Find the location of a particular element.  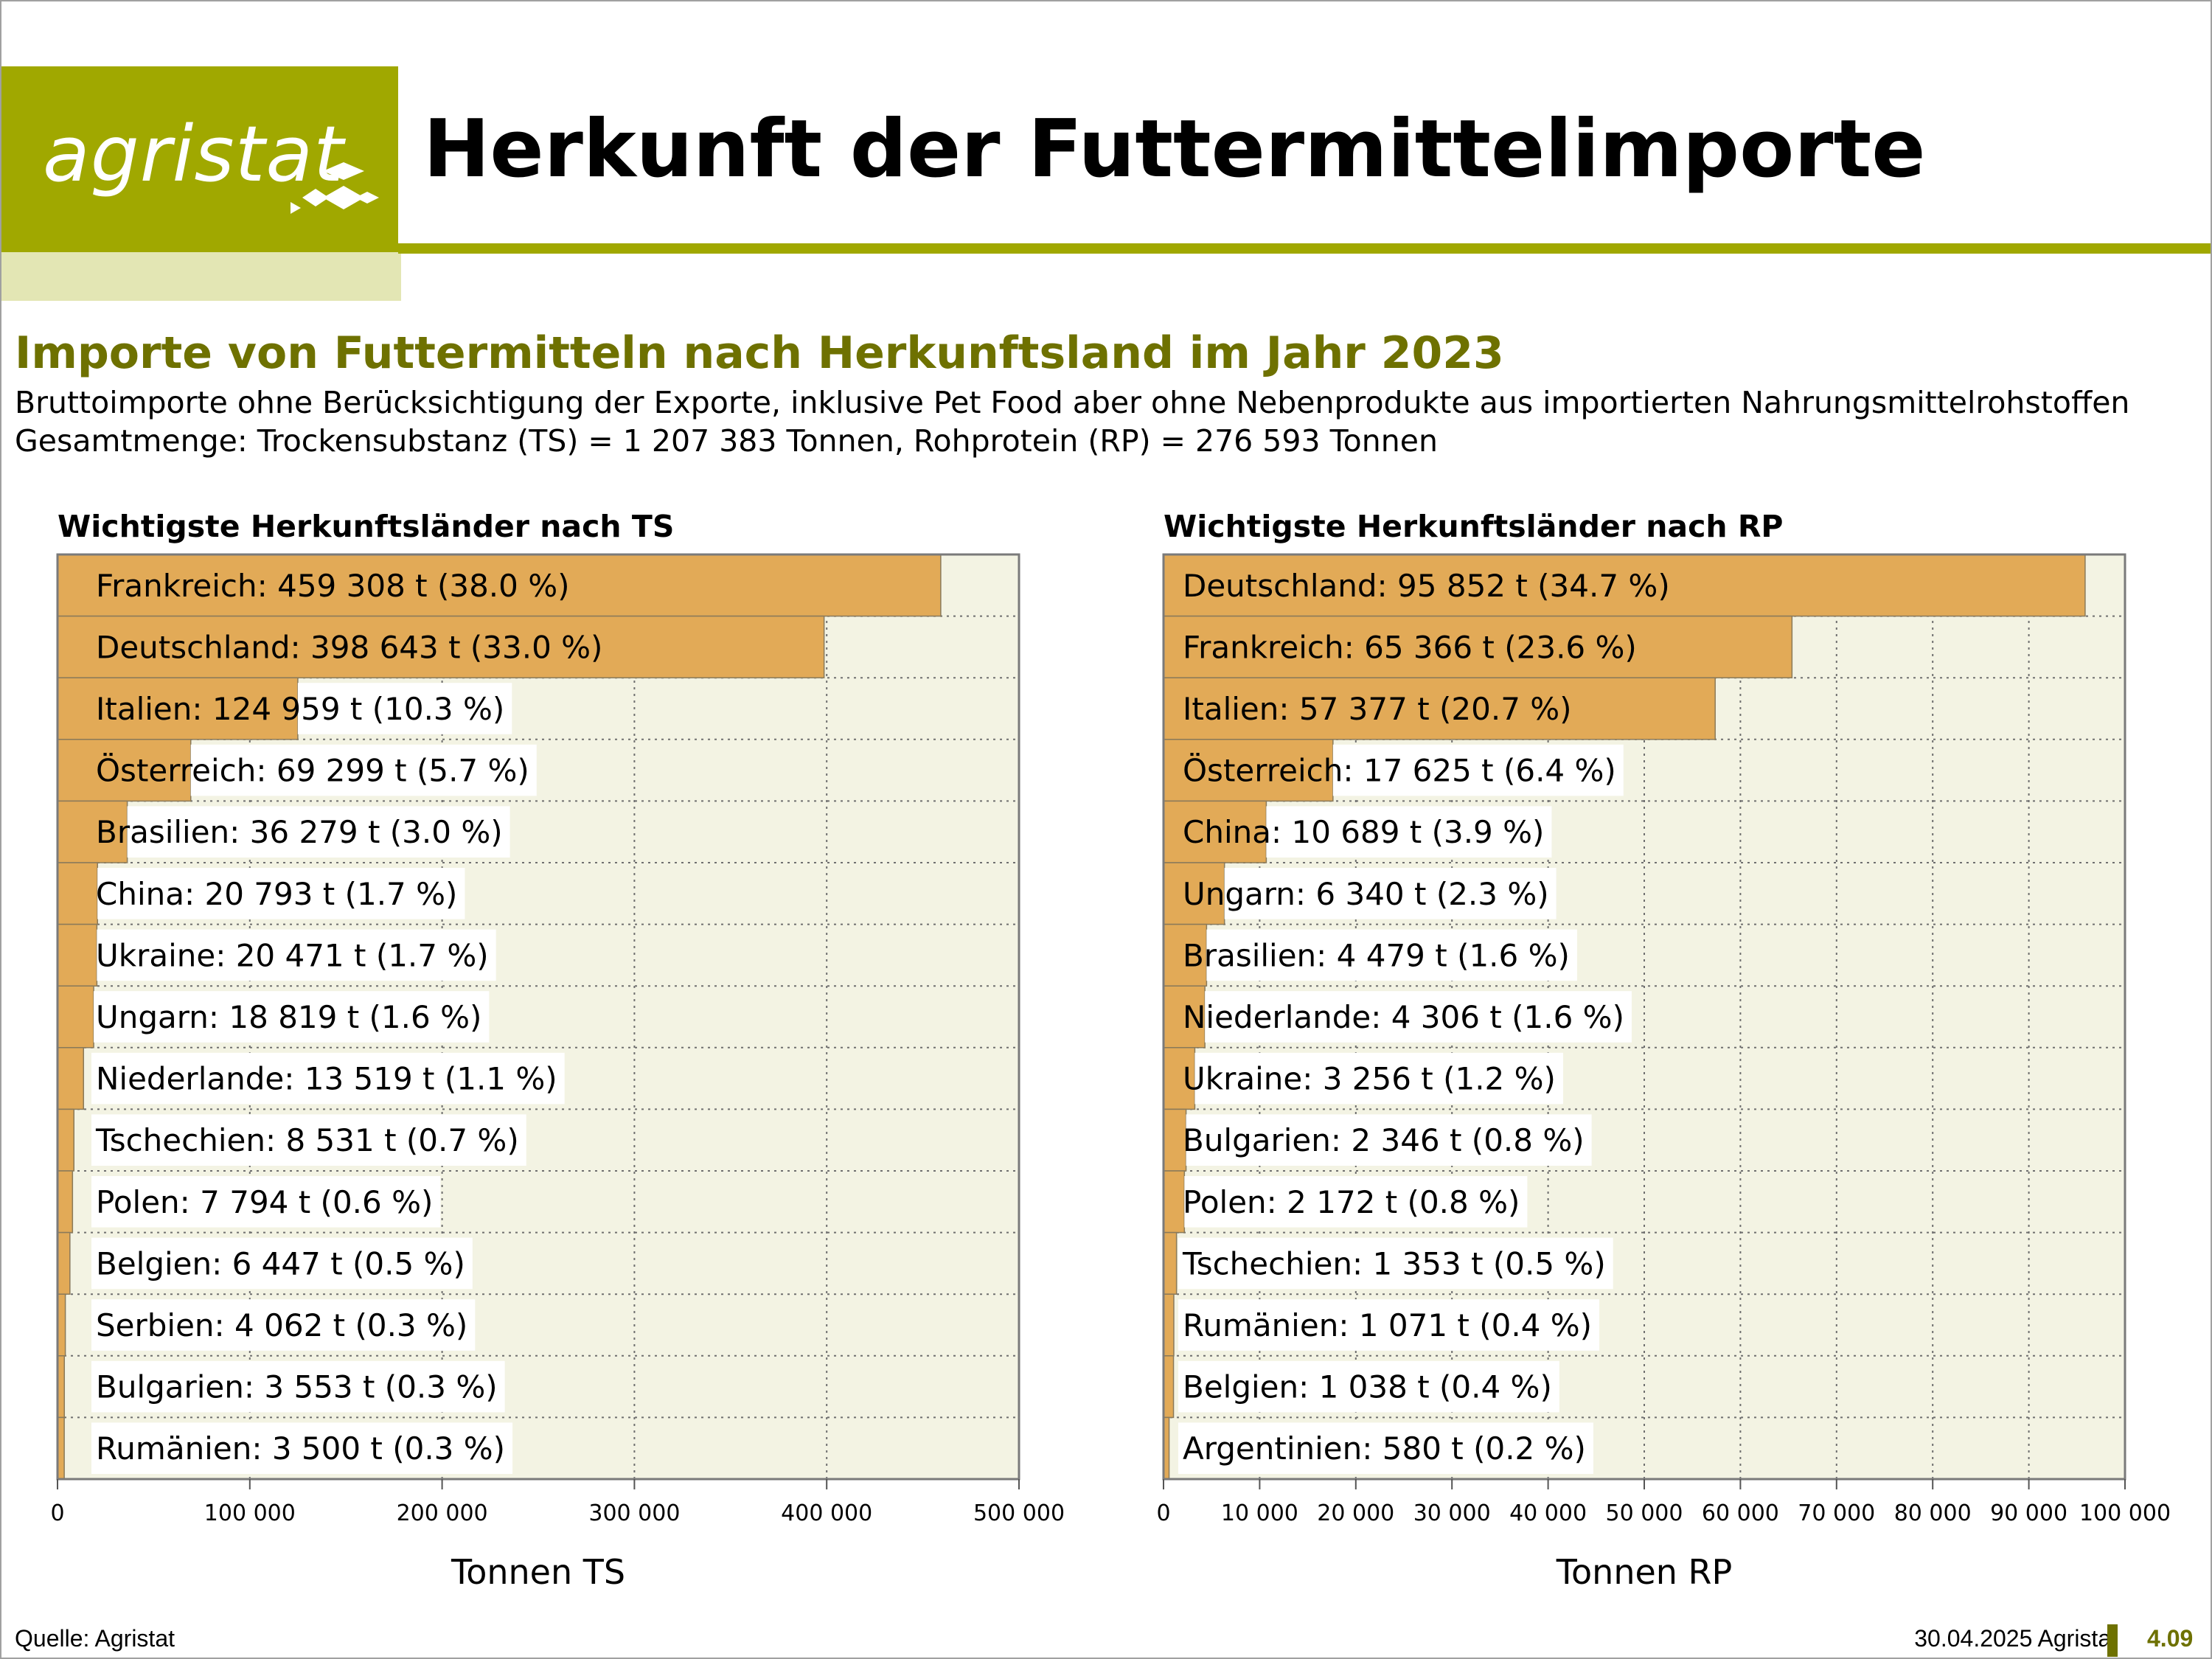

ts-chart-title: Wichtigste Herkunftsländer nach TS is located at coordinates (366, 526).